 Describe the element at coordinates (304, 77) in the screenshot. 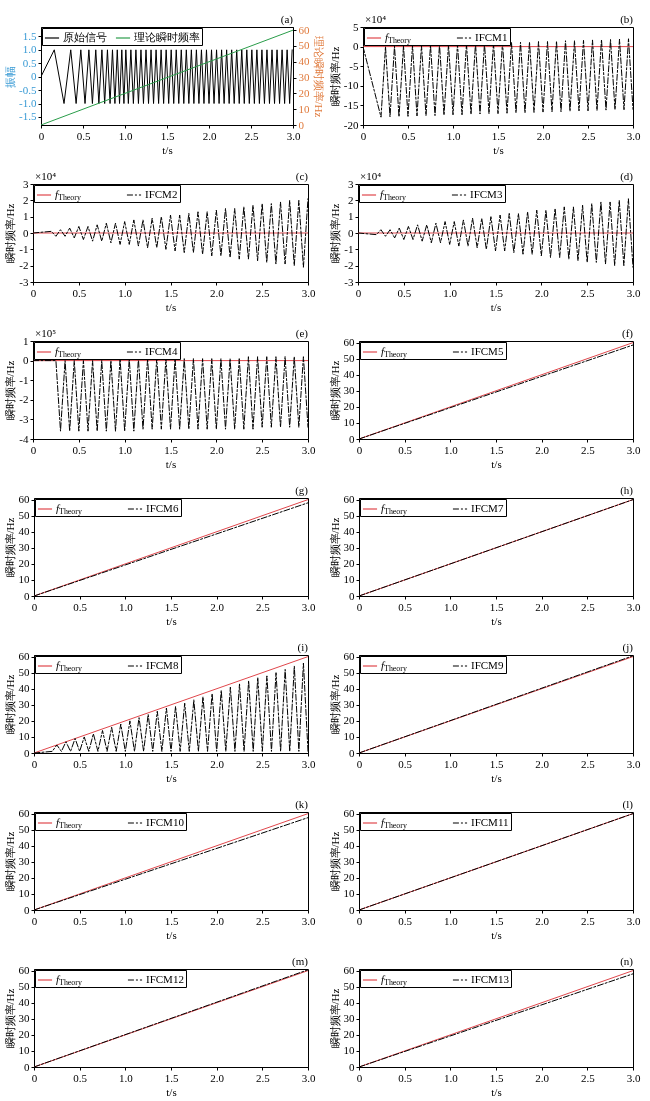

I see `y2-tick-label: 30` at that location.